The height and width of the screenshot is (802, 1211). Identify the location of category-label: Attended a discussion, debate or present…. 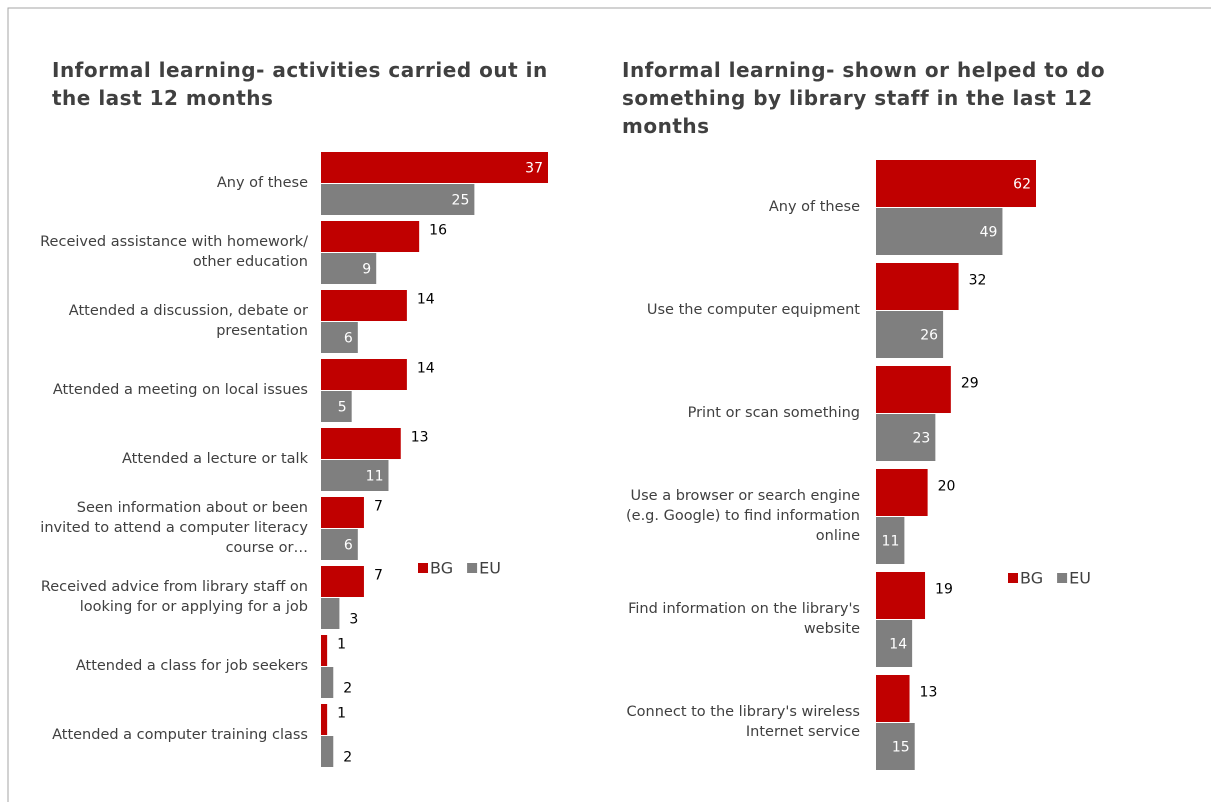
(188, 321).